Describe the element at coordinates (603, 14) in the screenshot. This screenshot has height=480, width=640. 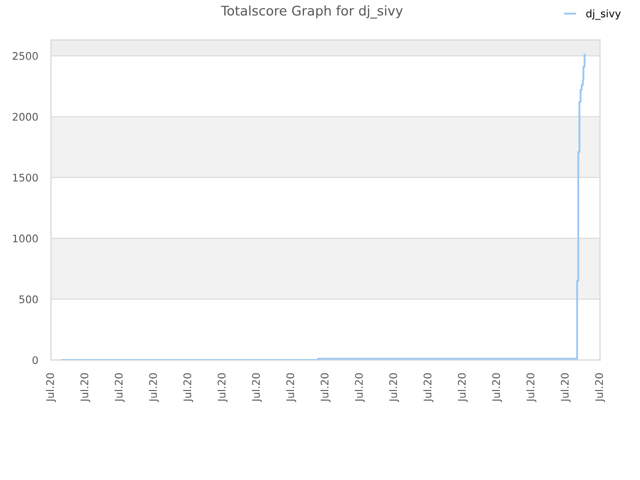
I see `legend-label: dj_sivy` at that location.